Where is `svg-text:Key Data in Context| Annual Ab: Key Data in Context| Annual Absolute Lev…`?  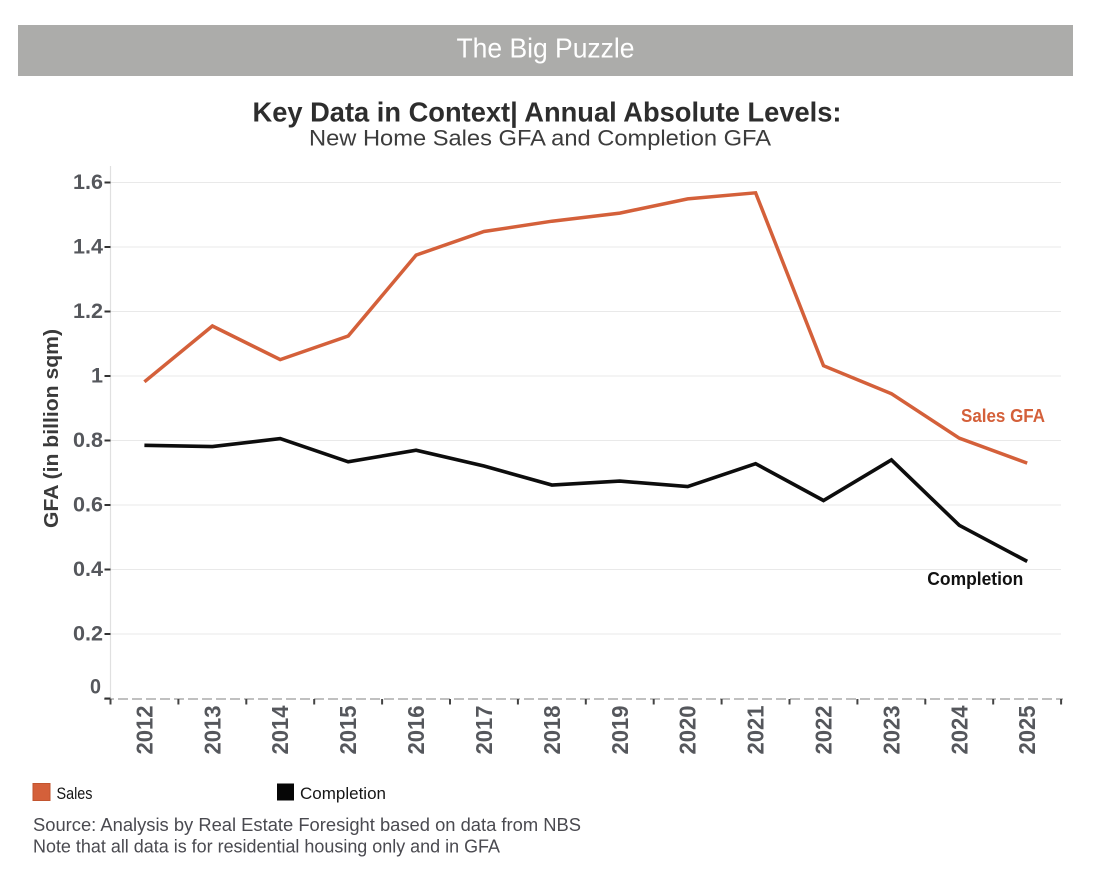 svg-text:Key Data in Context| Annual Ab: Key Data in Context| Annual Absolute Lev… is located at coordinates (547, 112).